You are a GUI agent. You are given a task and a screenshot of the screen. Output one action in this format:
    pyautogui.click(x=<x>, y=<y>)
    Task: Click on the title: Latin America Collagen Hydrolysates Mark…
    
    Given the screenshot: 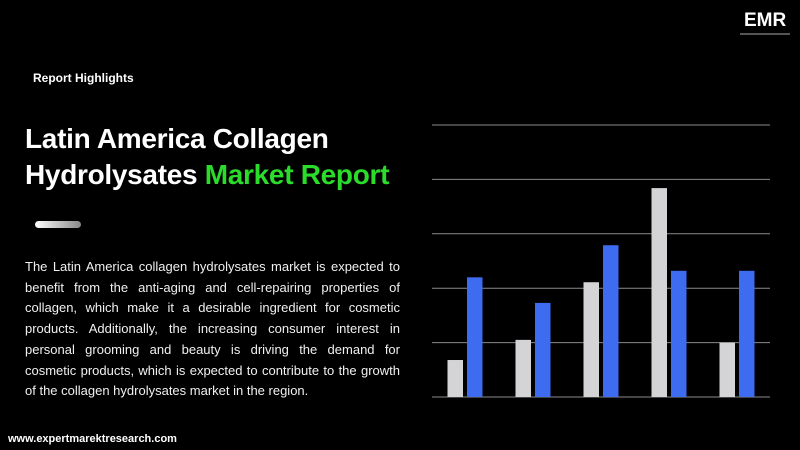 What is the action you would take?
    pyautogui.click(x=207, y=157)
    